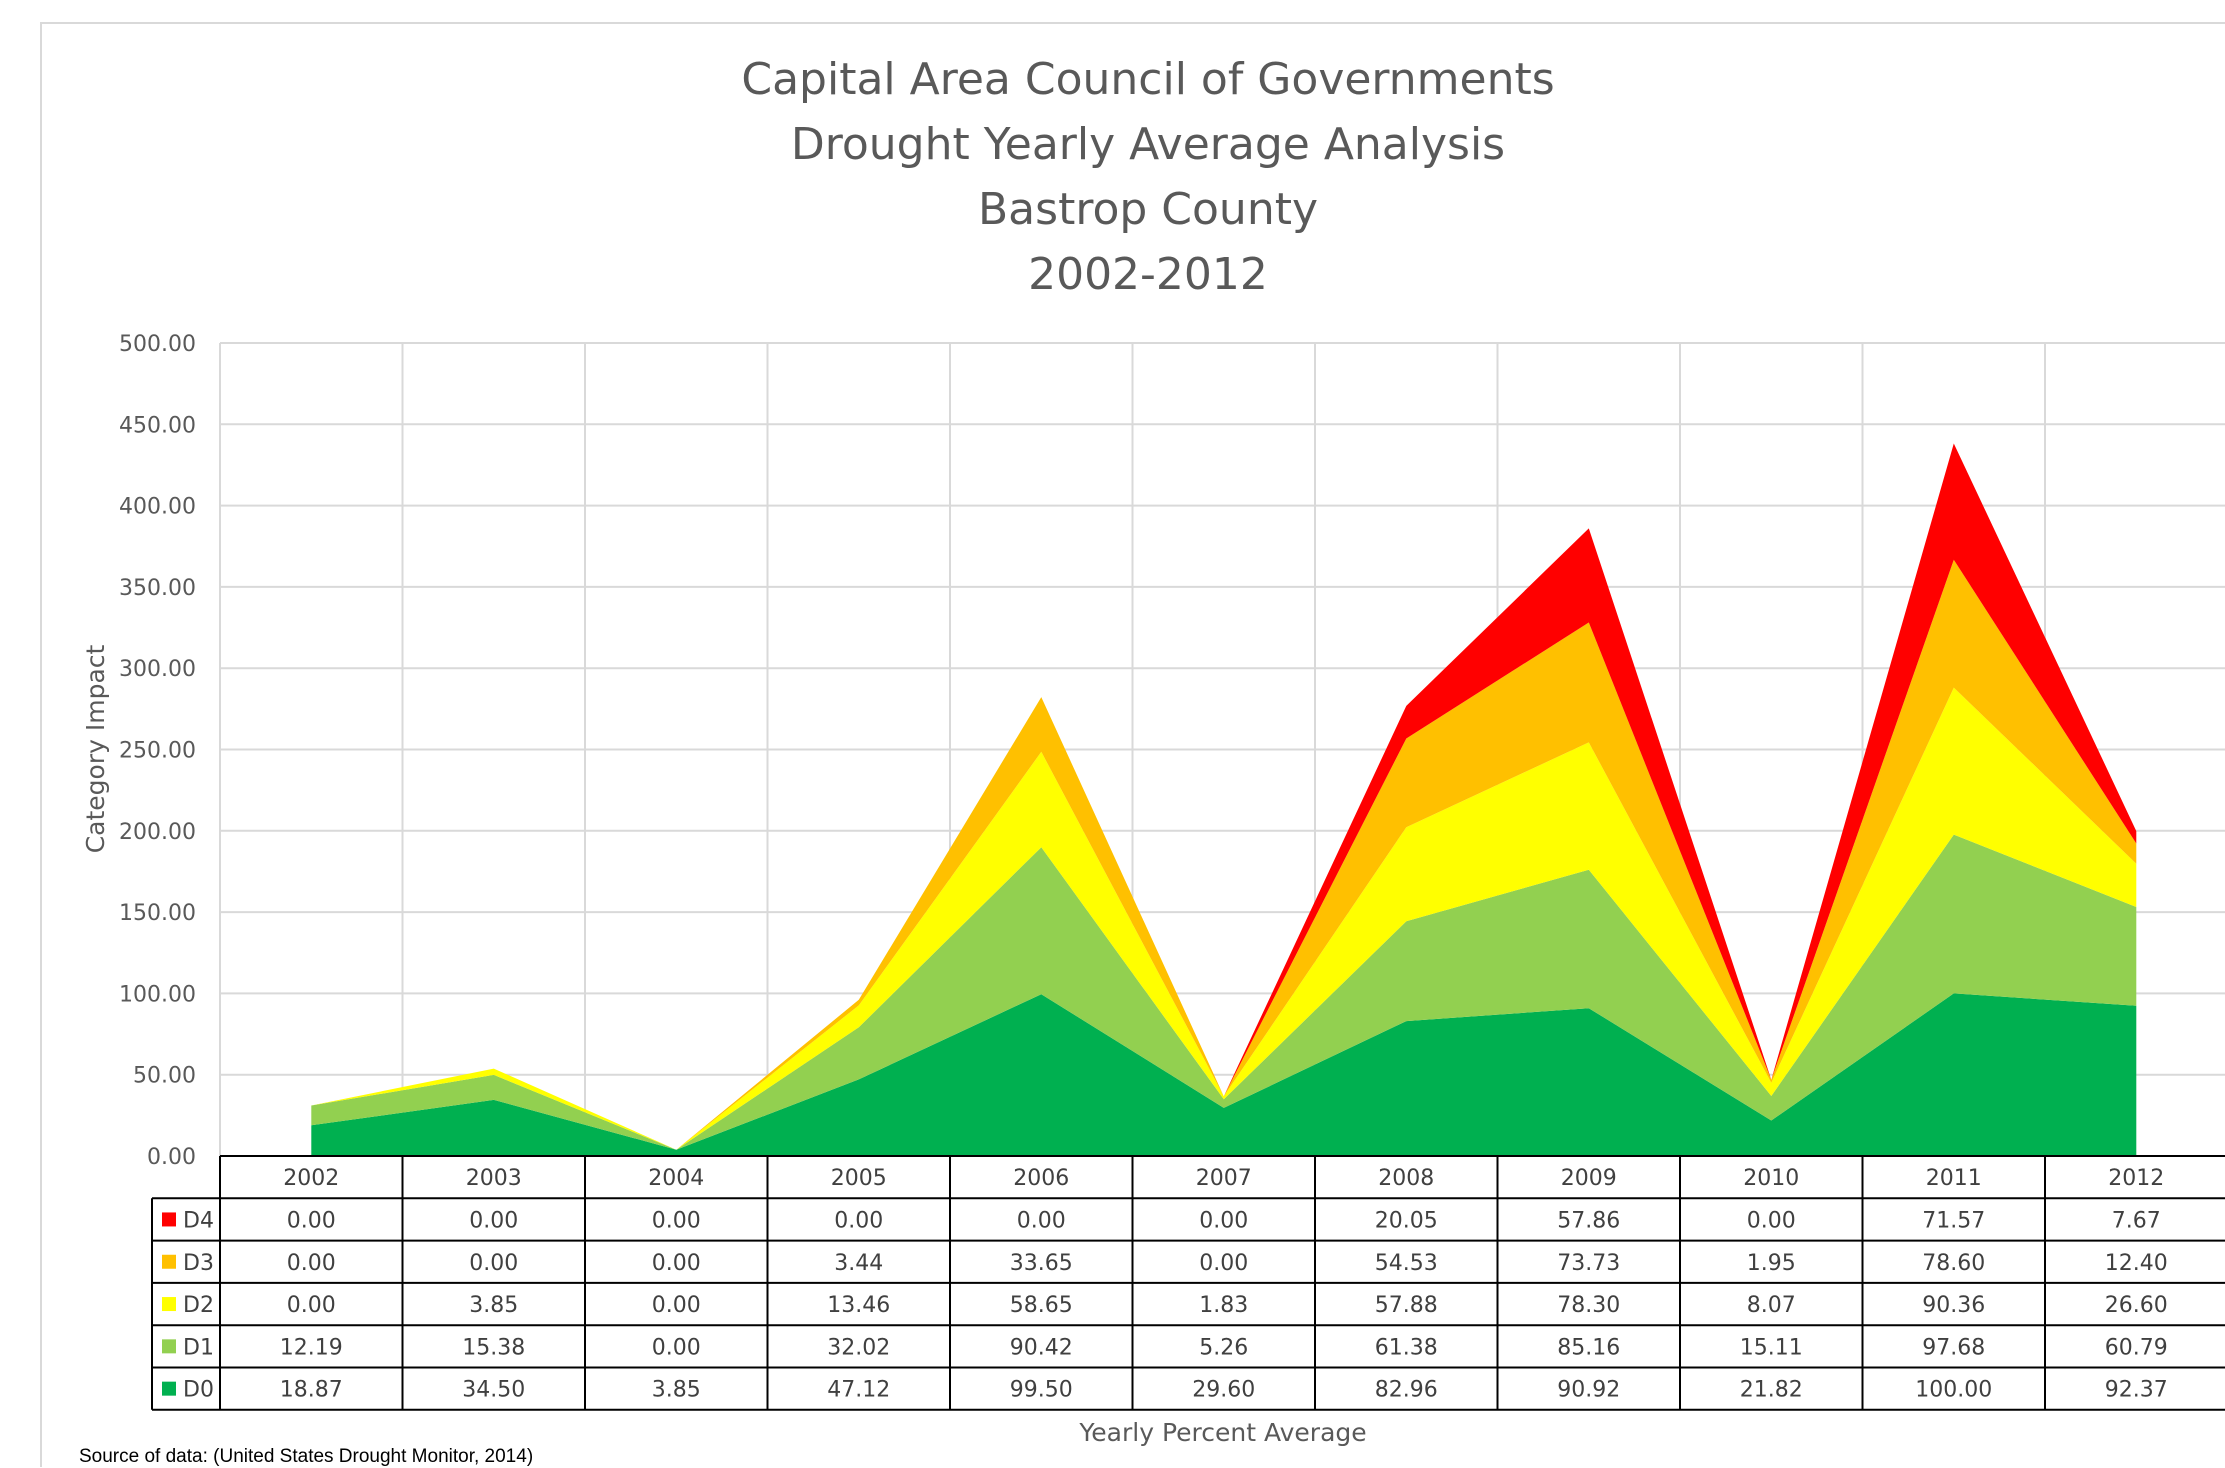 The image size is (2225, 1468). Describe the element at coordinates (1406, 1390) in the screenshot. I see `table-cell: 82.96` at that location.